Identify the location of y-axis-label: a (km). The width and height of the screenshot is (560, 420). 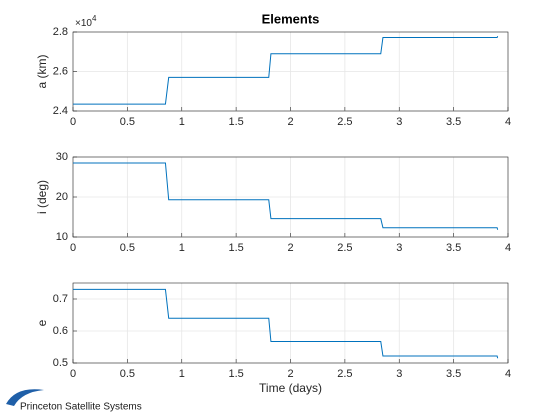
(42, 72).